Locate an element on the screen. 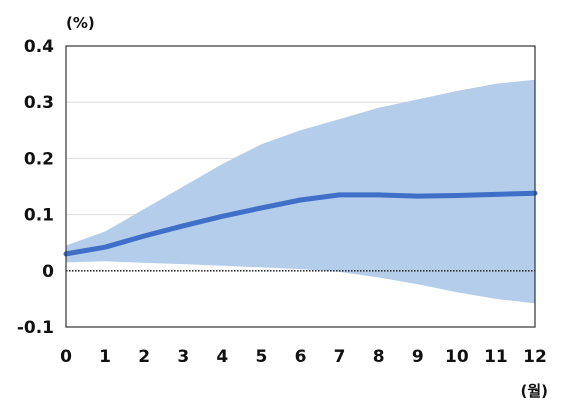 The image size is (563, 404). y-axis-ticks: 0.4 0.3 0.2 0.1 0 -0.1 is located at coordinates (35, 187).